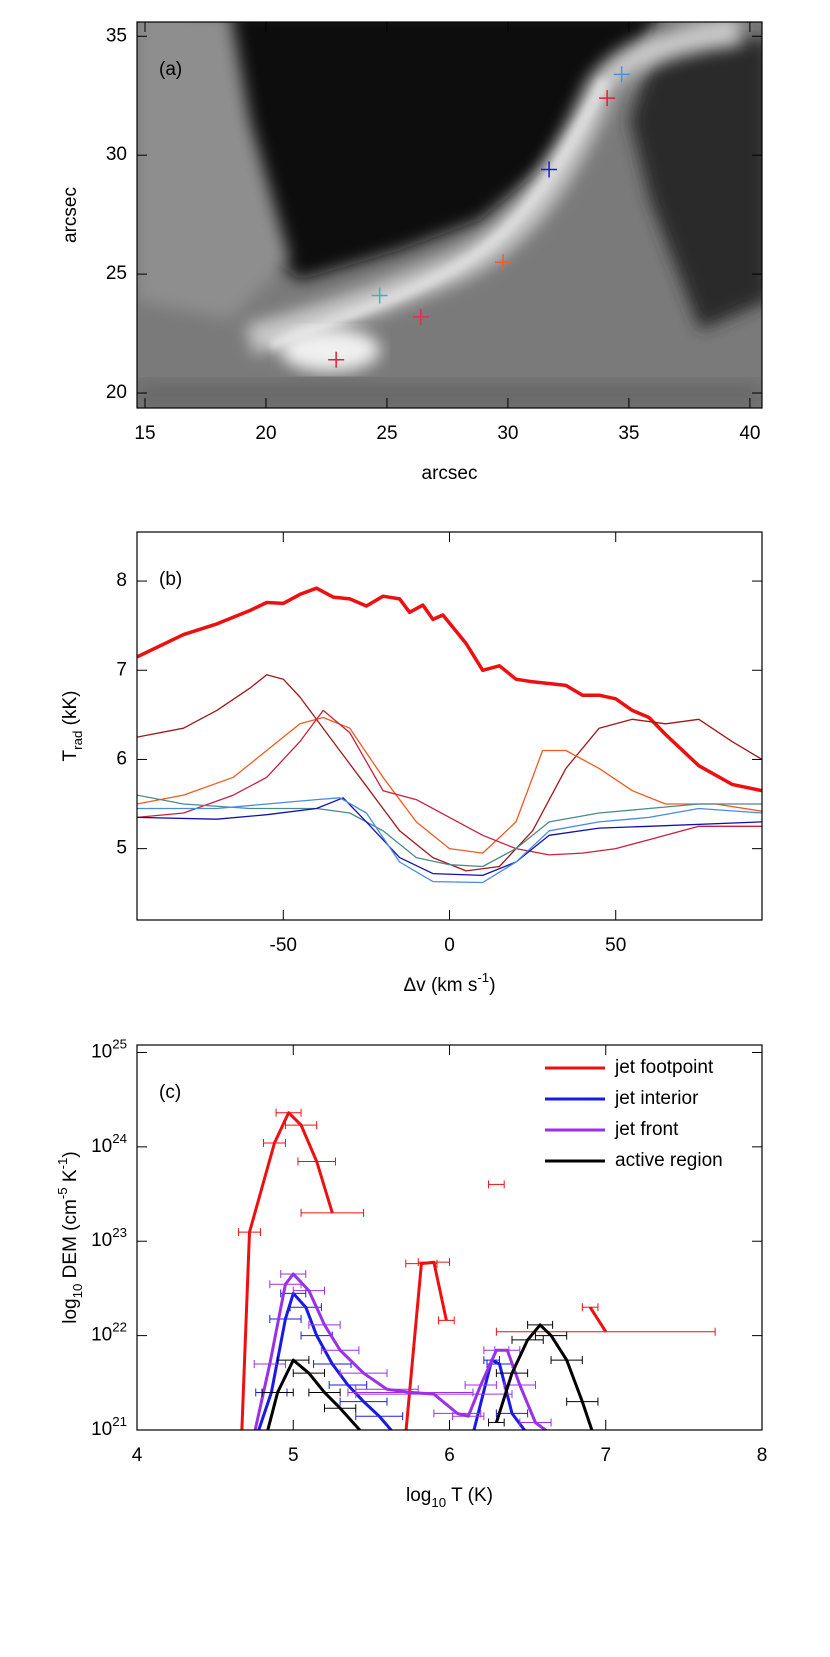 The height and width of the screenshot is (1657, 830). Describe the element at coordinates (116, 35) in the screenshot. I see `y-tick-label: 35` at that location.